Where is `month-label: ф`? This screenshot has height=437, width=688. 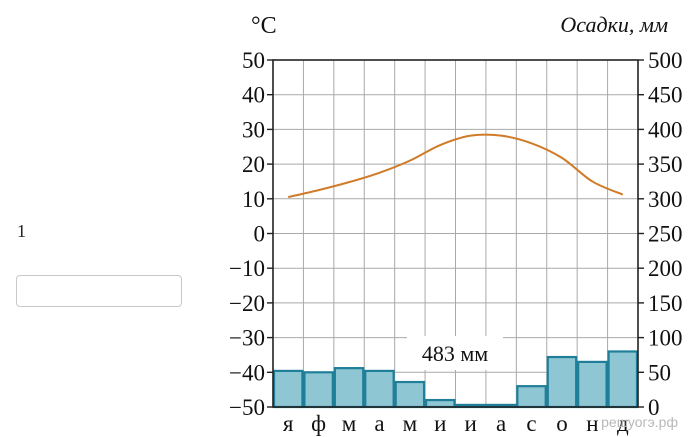
month-label: ф is located at coordinates (318, 423).